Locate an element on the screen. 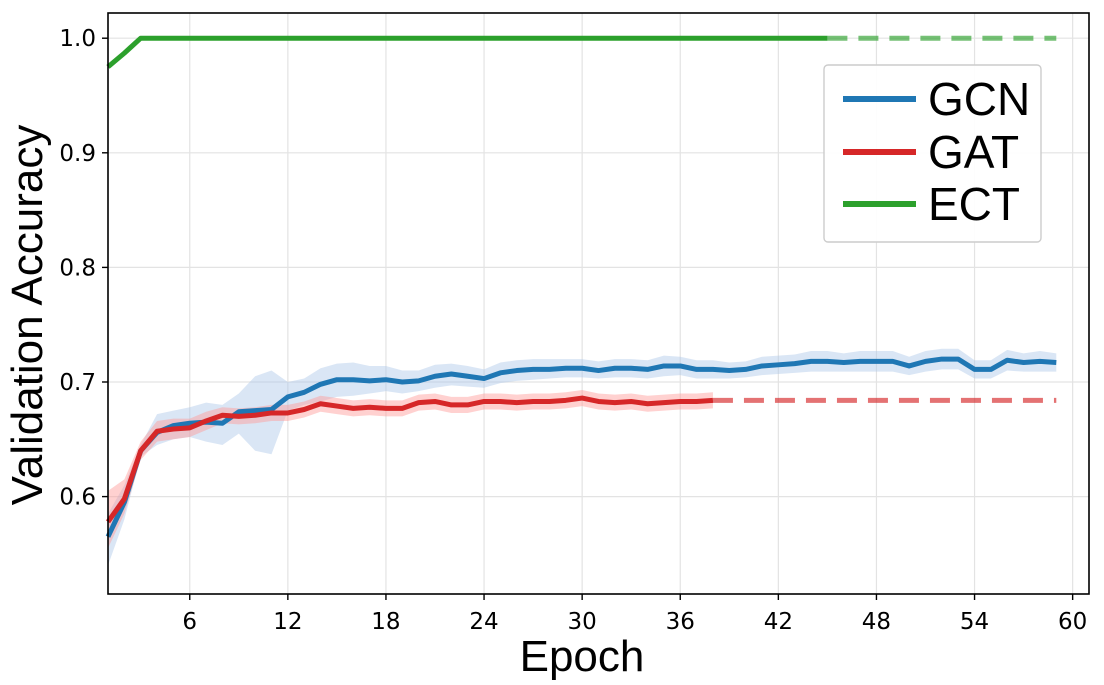 This screenshot has height=685, width=1104. x-tick-label: 60 is located at coordinates (1072, 622).